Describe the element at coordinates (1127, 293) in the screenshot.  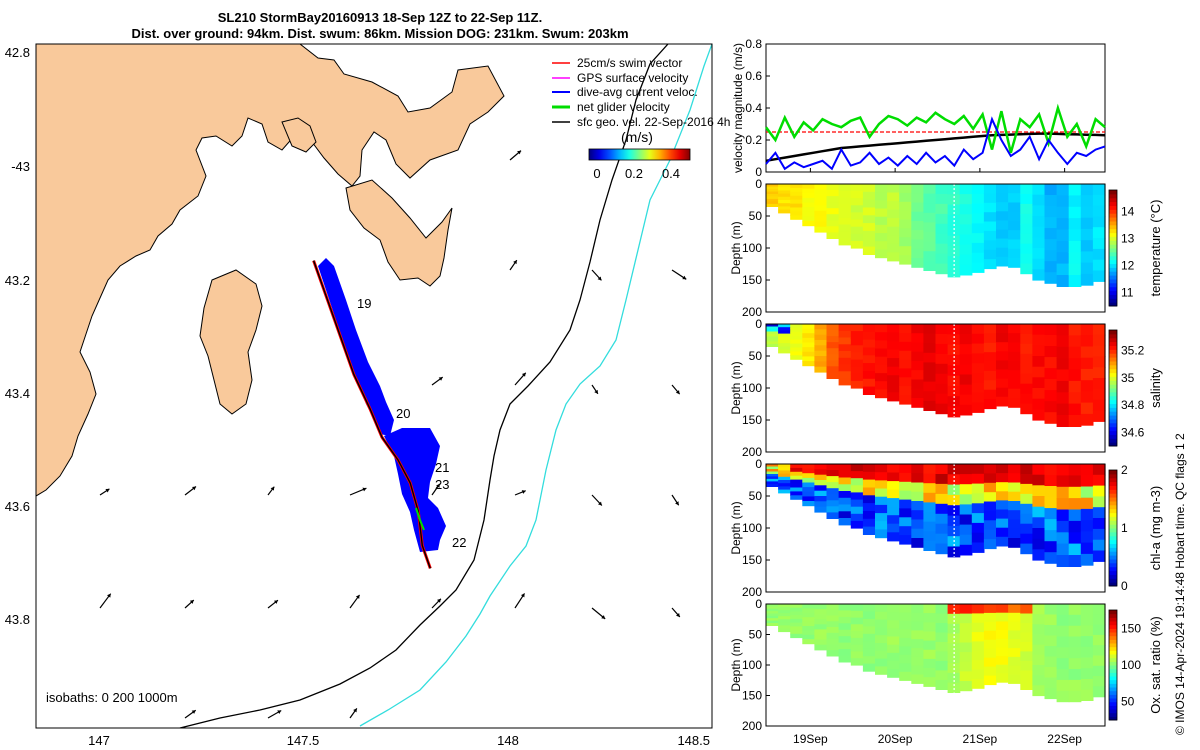
I see `temperature-cbar-tick-label: 11` at that location.